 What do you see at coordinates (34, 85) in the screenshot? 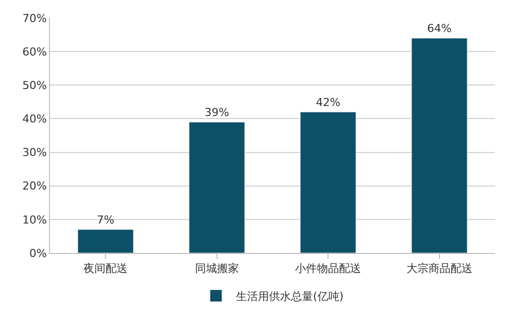
I see `y-tick-label: 50%` at bounding box center [34, 85].